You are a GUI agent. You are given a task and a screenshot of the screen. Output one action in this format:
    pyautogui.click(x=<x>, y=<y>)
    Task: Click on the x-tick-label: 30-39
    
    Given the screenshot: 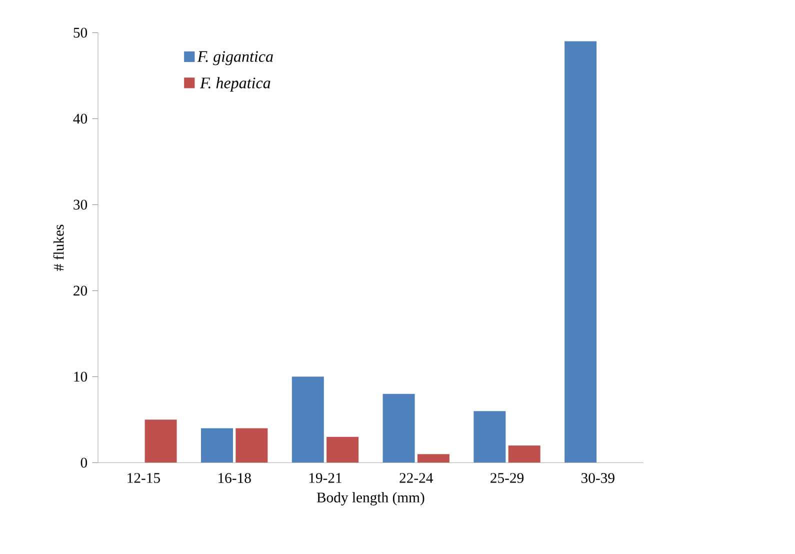 What is the action you would take?
    pyautogui.click(x=597, y=478)
    